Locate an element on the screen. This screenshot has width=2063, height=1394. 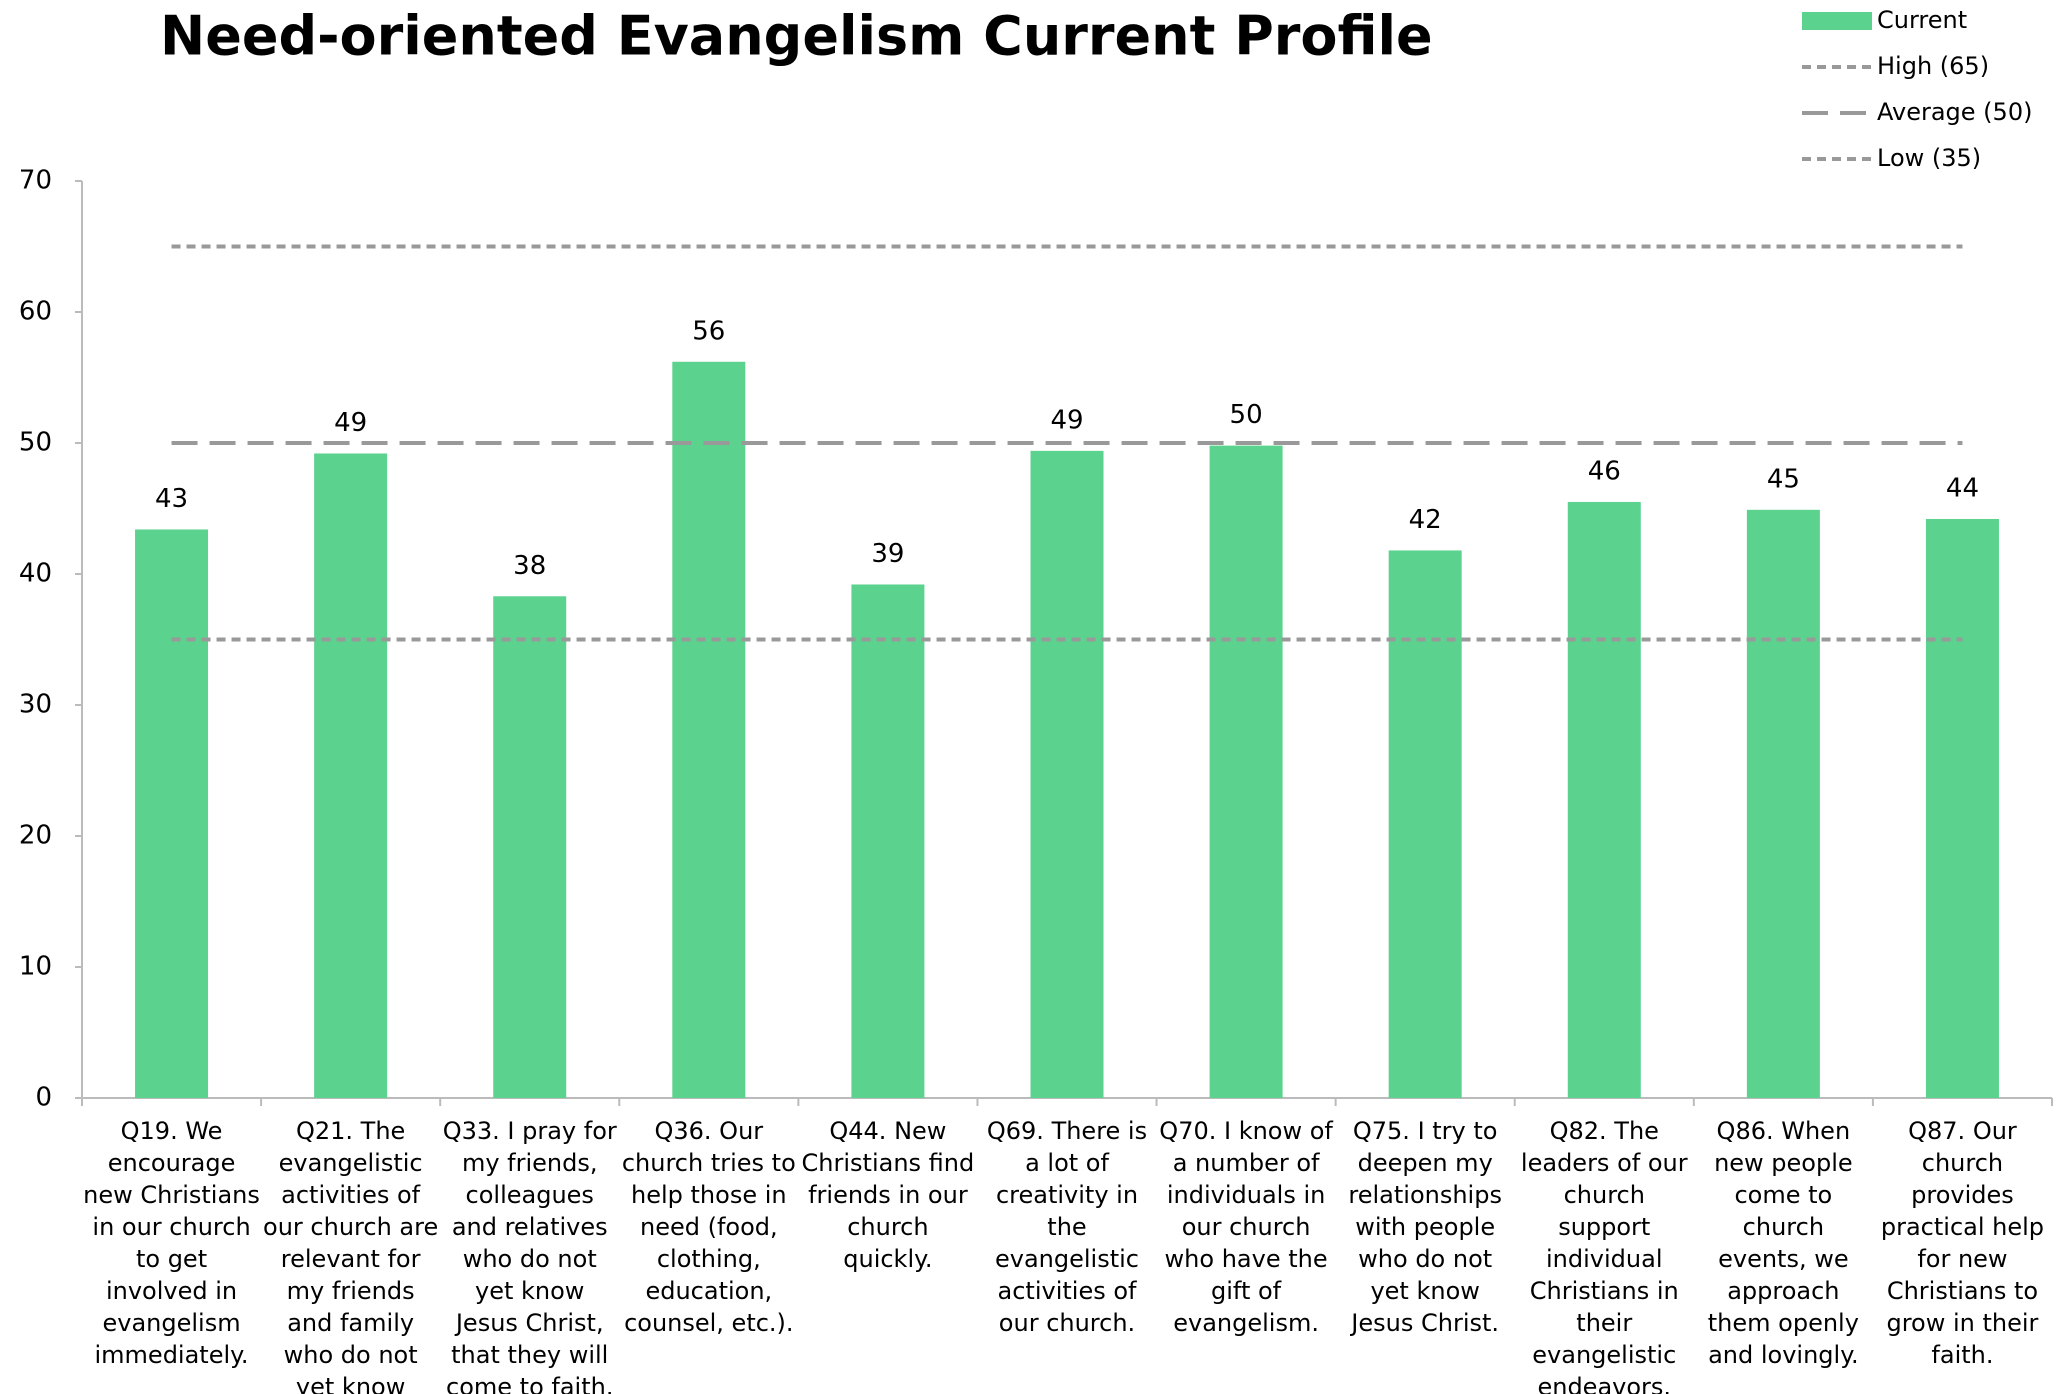
legend-swatch is located at coordinates (1837, 21).